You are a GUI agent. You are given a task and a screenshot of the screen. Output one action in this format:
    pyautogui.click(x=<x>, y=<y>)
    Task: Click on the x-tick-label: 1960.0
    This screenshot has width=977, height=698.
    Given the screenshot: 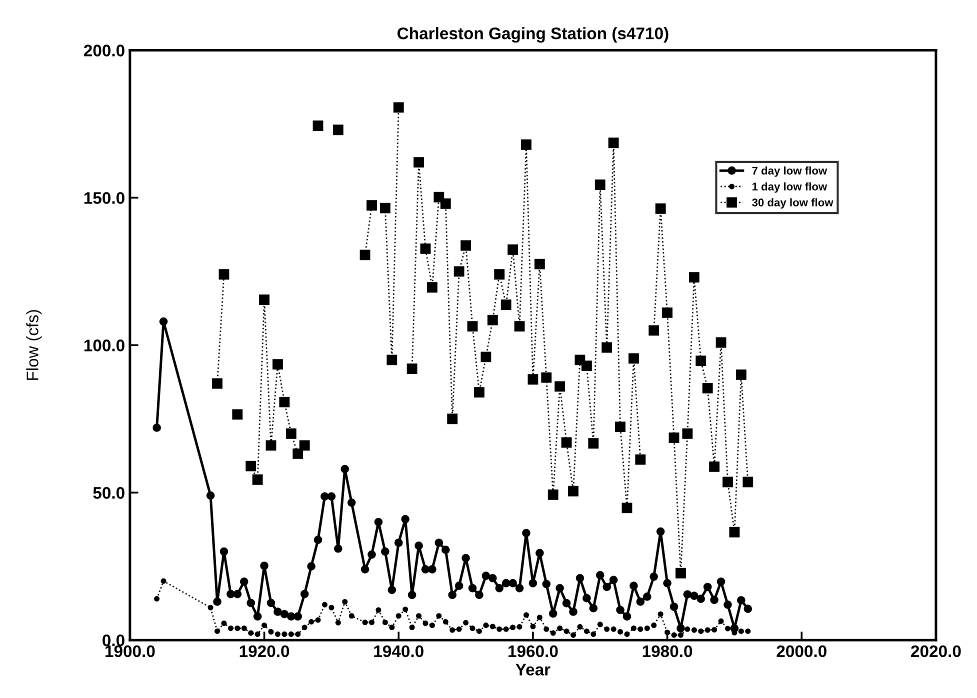 What is the action you would take?
    pyautogui.click(x=533, y=651)
    